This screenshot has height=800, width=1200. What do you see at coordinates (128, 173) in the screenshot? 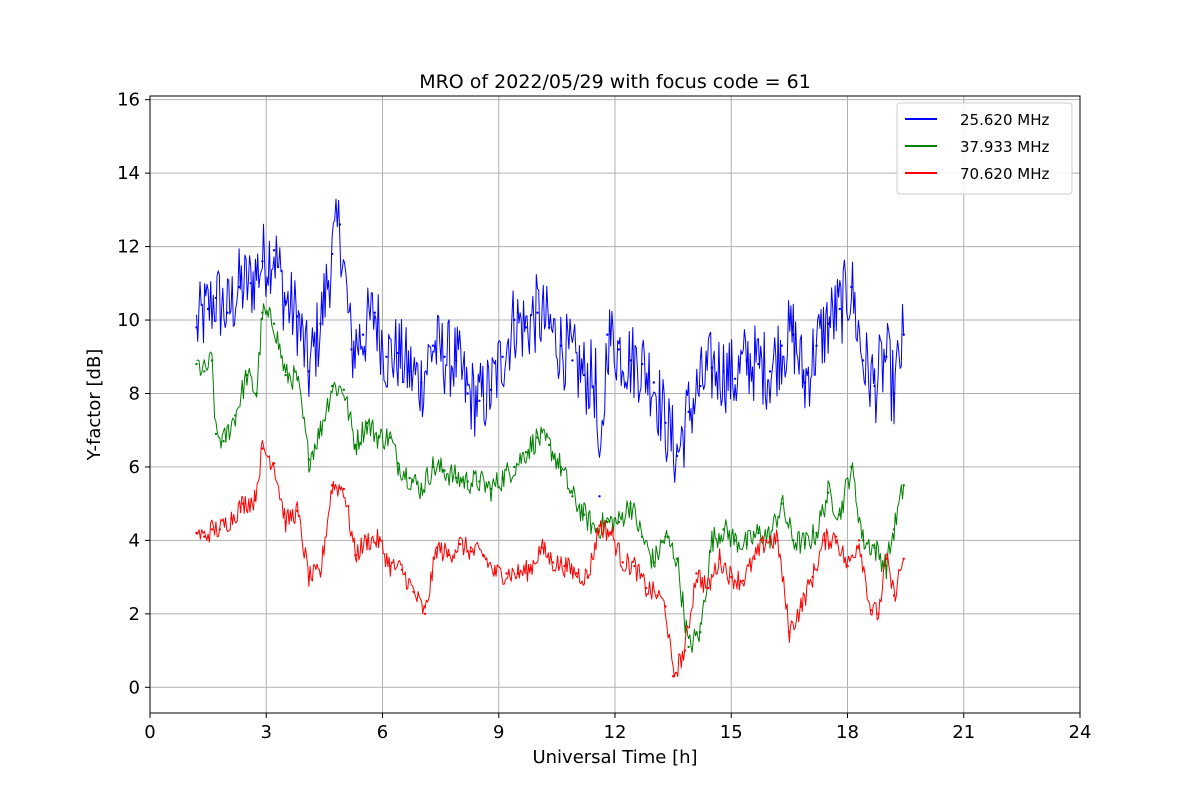
I see `y-tick-label: 14` at bounding box center [128, 173].